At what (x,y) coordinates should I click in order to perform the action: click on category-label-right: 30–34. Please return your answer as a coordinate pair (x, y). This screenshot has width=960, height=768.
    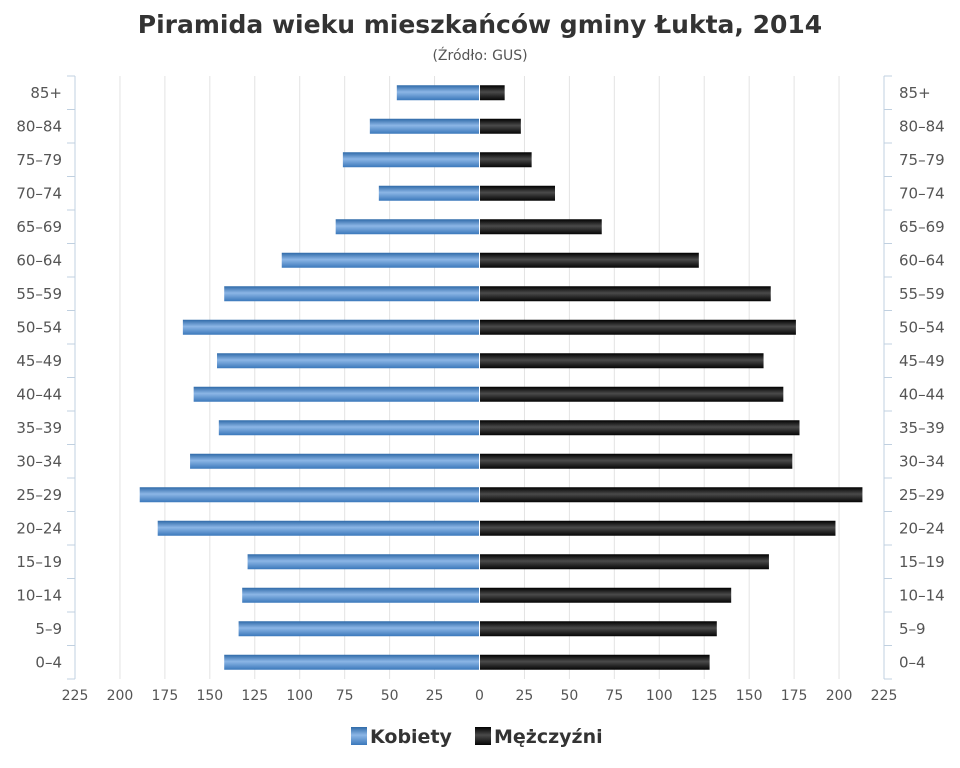
    Looking at the image, I should click on (922, 461).